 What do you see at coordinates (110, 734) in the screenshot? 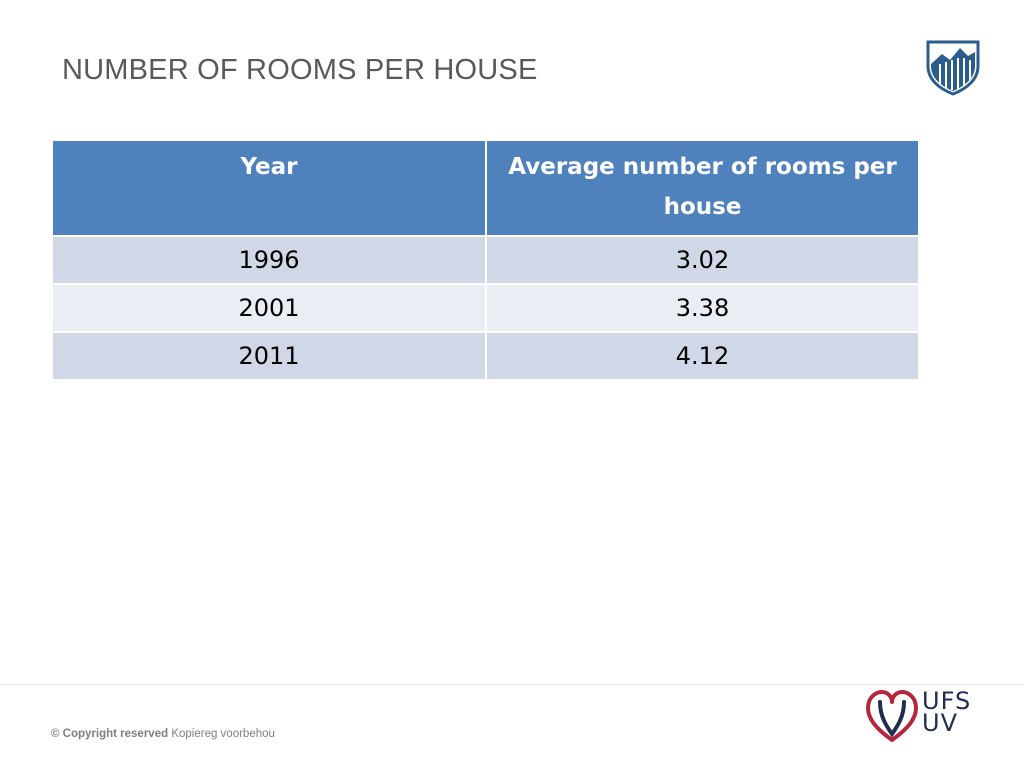
I see `copyright-label: © Copyright reserved` at bounding box center [110, 734].